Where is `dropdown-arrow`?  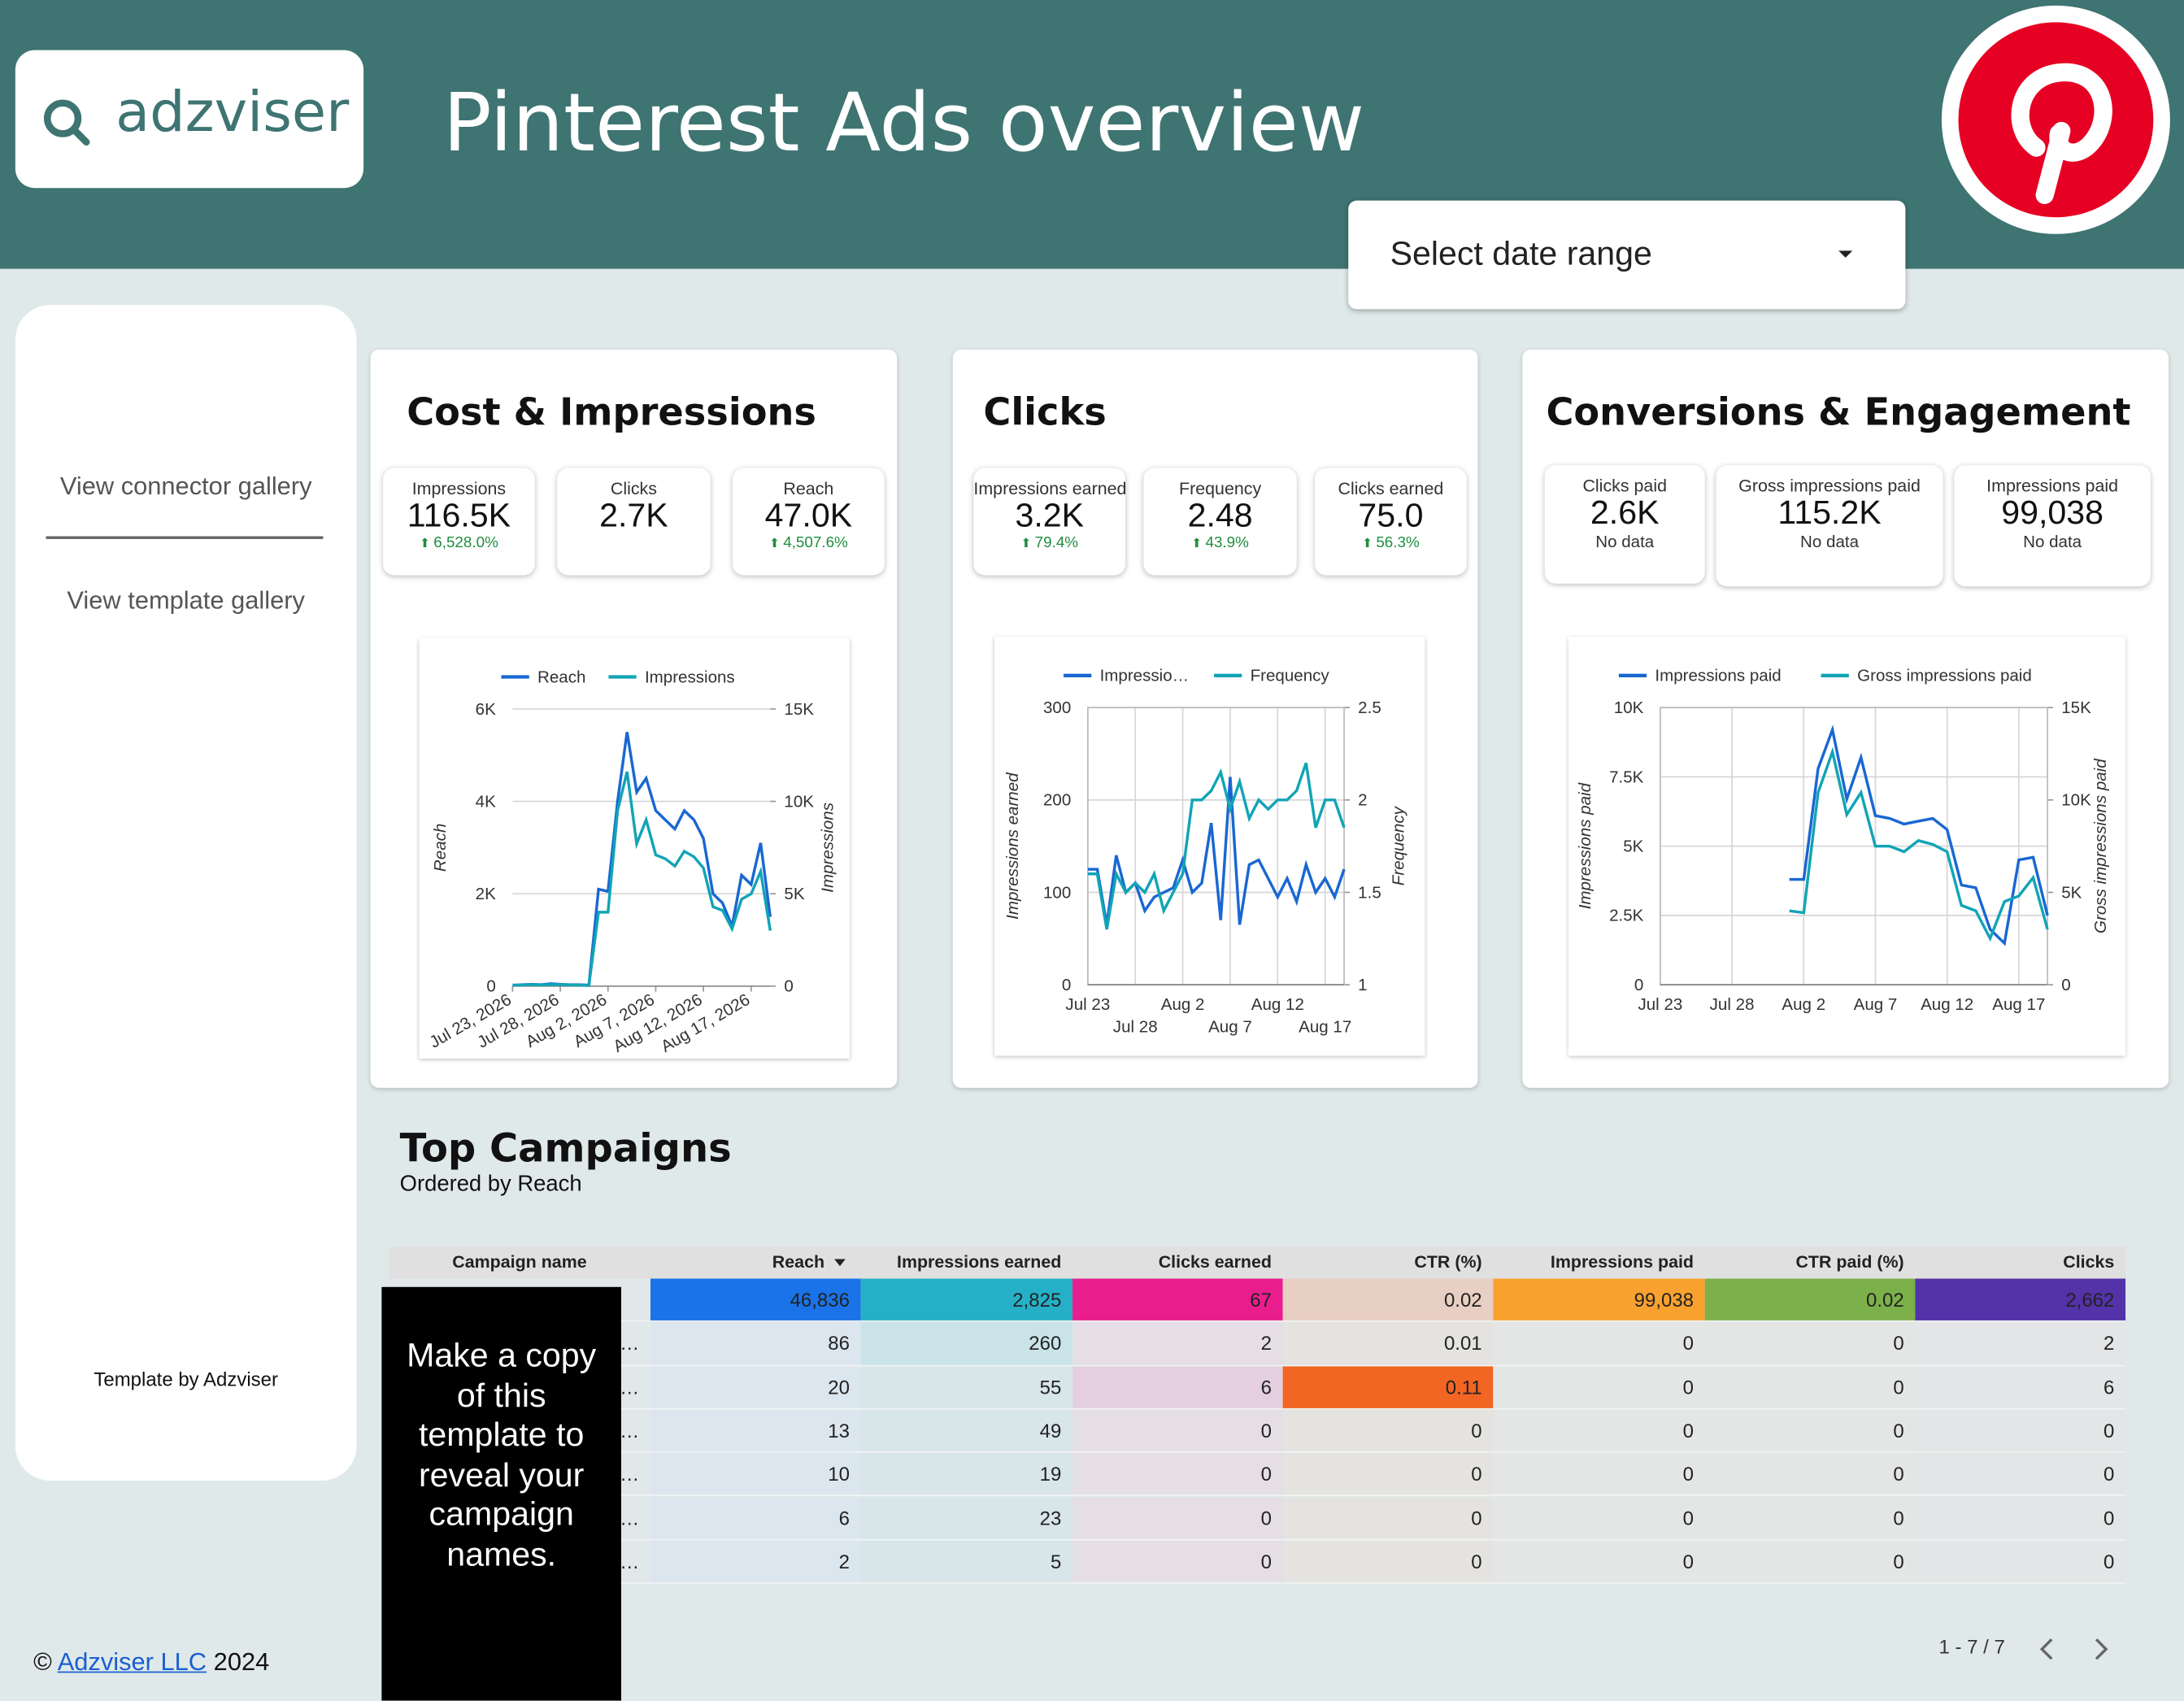 dropdown-arrow is located at coordinates (1846, 254).